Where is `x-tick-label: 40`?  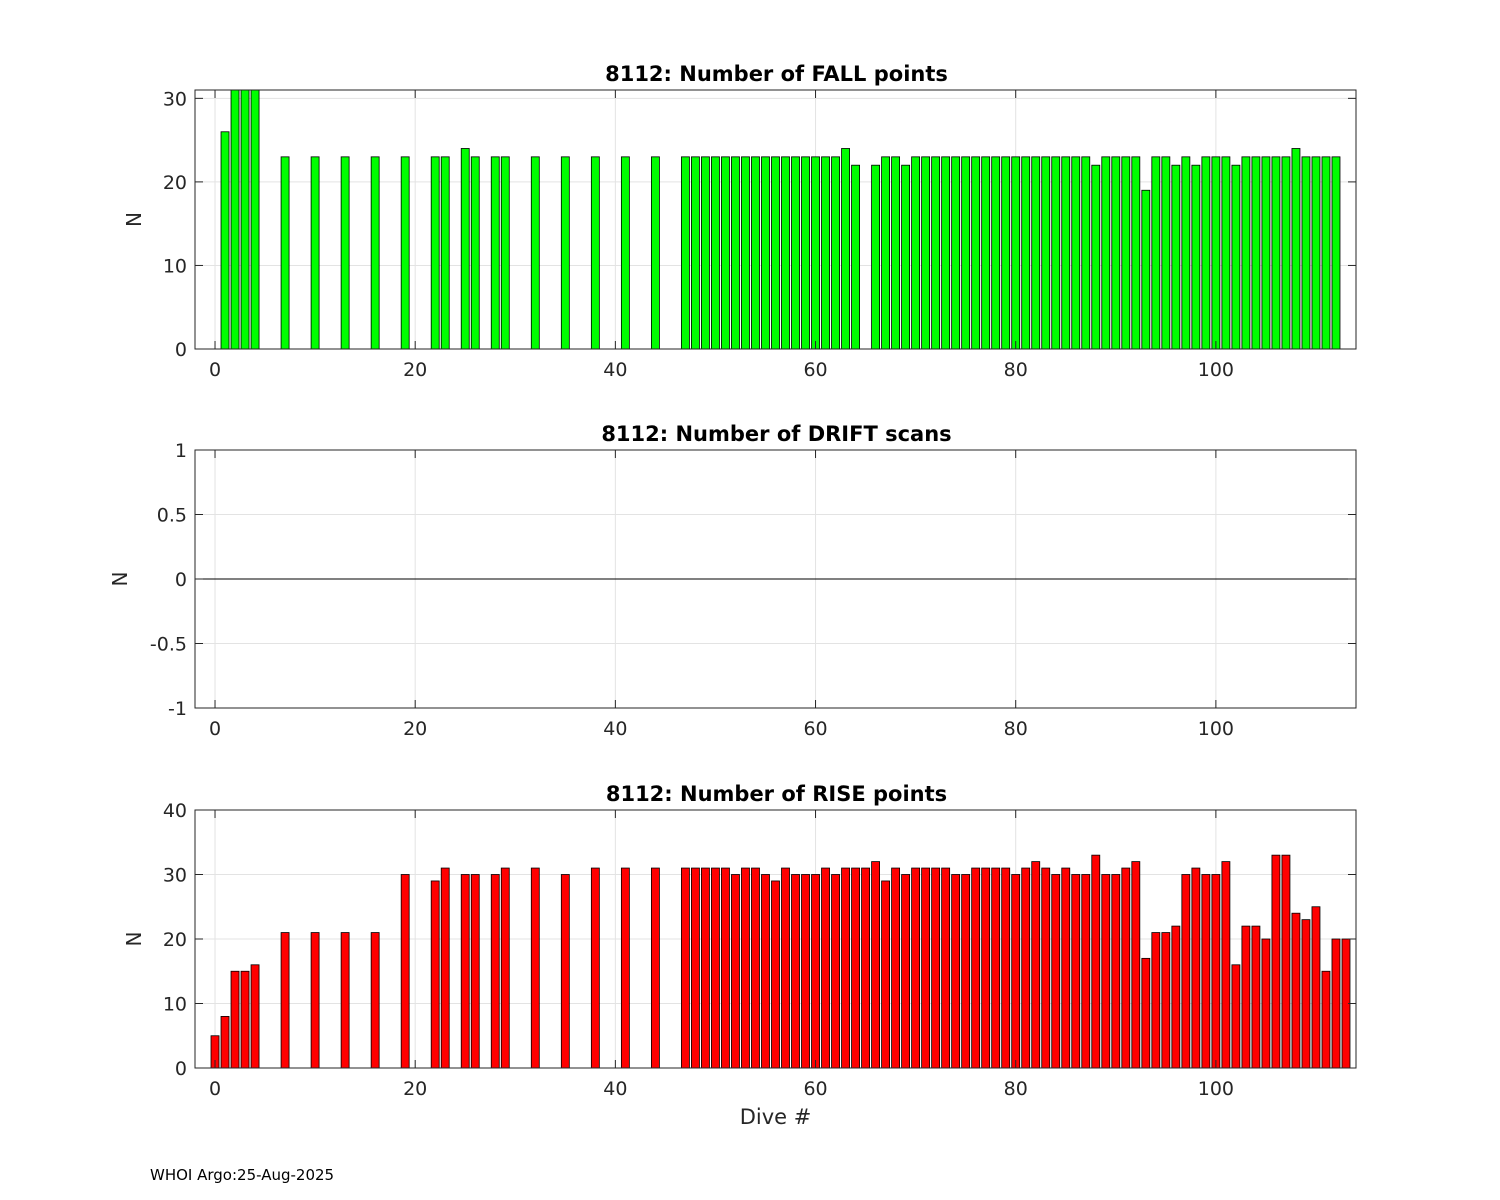 x-tick-label: 40 is located at coordinates (615, 370).